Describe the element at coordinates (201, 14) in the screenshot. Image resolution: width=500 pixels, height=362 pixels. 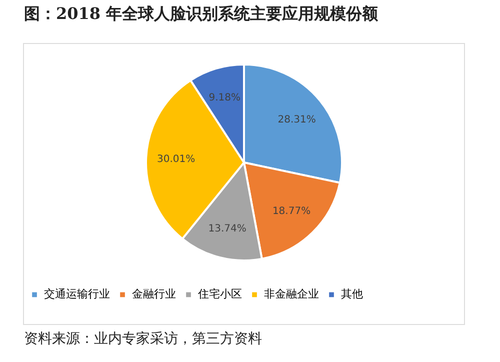
I see `chart-title: 图：2018 年全球人脸识别系统主要应用规模份额` at that location.